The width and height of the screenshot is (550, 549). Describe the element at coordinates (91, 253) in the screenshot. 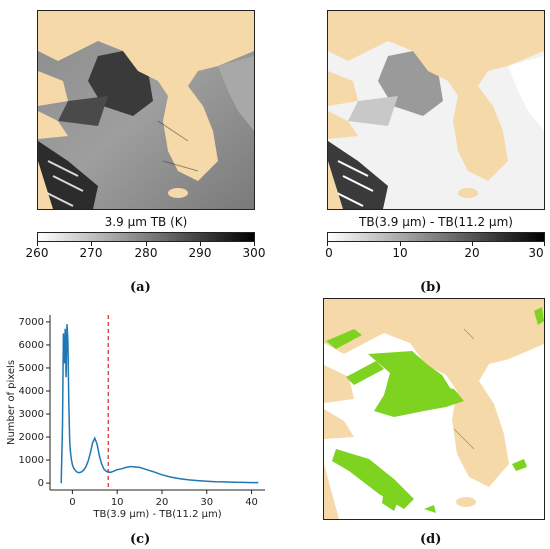

I see `colorbar-a-tick: 270` at that location.